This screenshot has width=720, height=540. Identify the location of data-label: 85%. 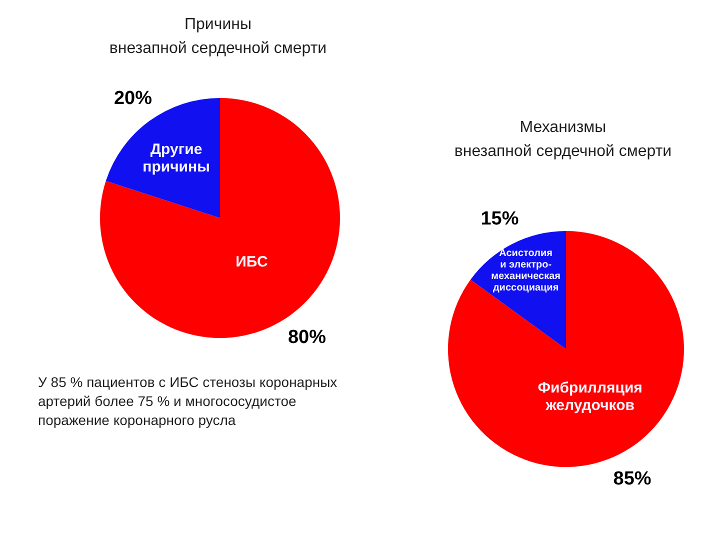
(632, 479).